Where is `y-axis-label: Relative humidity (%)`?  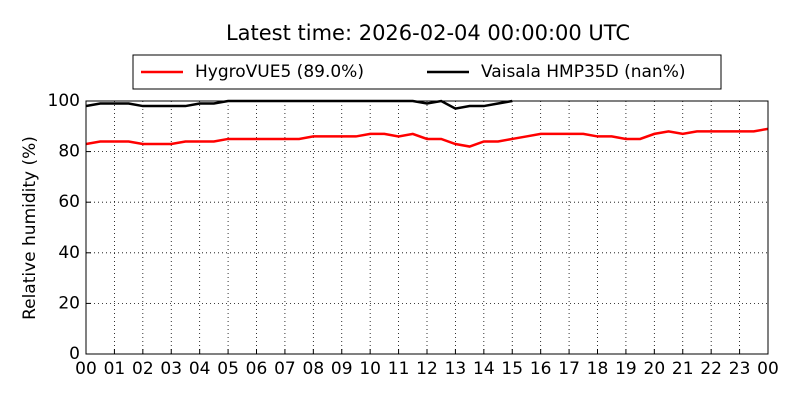 y-axis-label: Relative humidity (%) is located at coordinates (30, 228).